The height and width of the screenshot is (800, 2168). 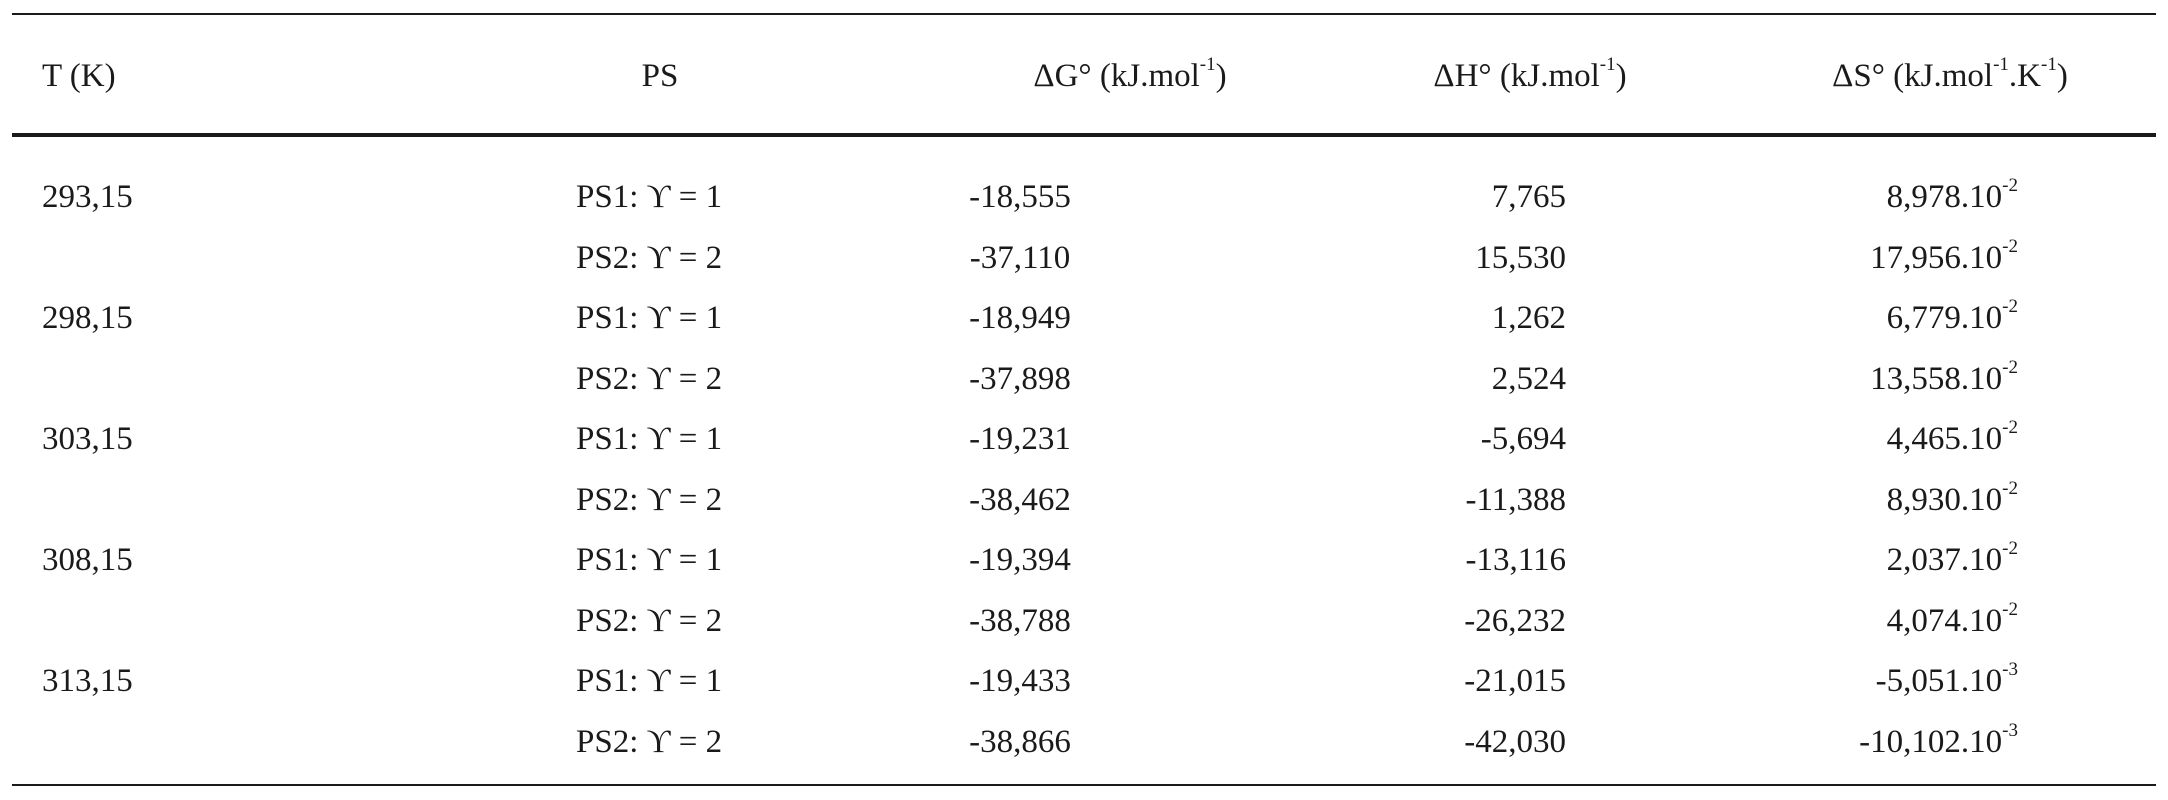 What do you see at coordinates (87, 560) in the screenshot?
I see `cell-temperature: 308,15` at bounding box center [87, 560].